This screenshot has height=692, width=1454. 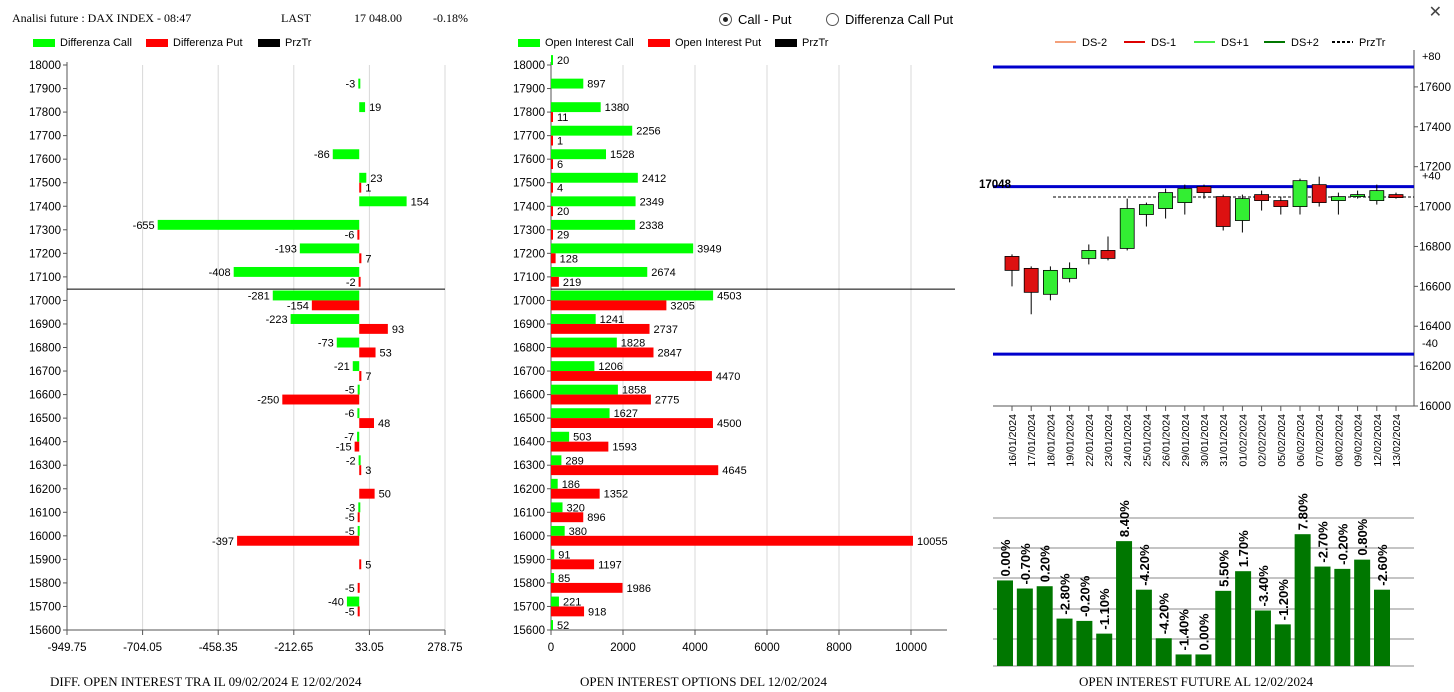 I want to click on data-label: -408, so click(x=220, y=273).